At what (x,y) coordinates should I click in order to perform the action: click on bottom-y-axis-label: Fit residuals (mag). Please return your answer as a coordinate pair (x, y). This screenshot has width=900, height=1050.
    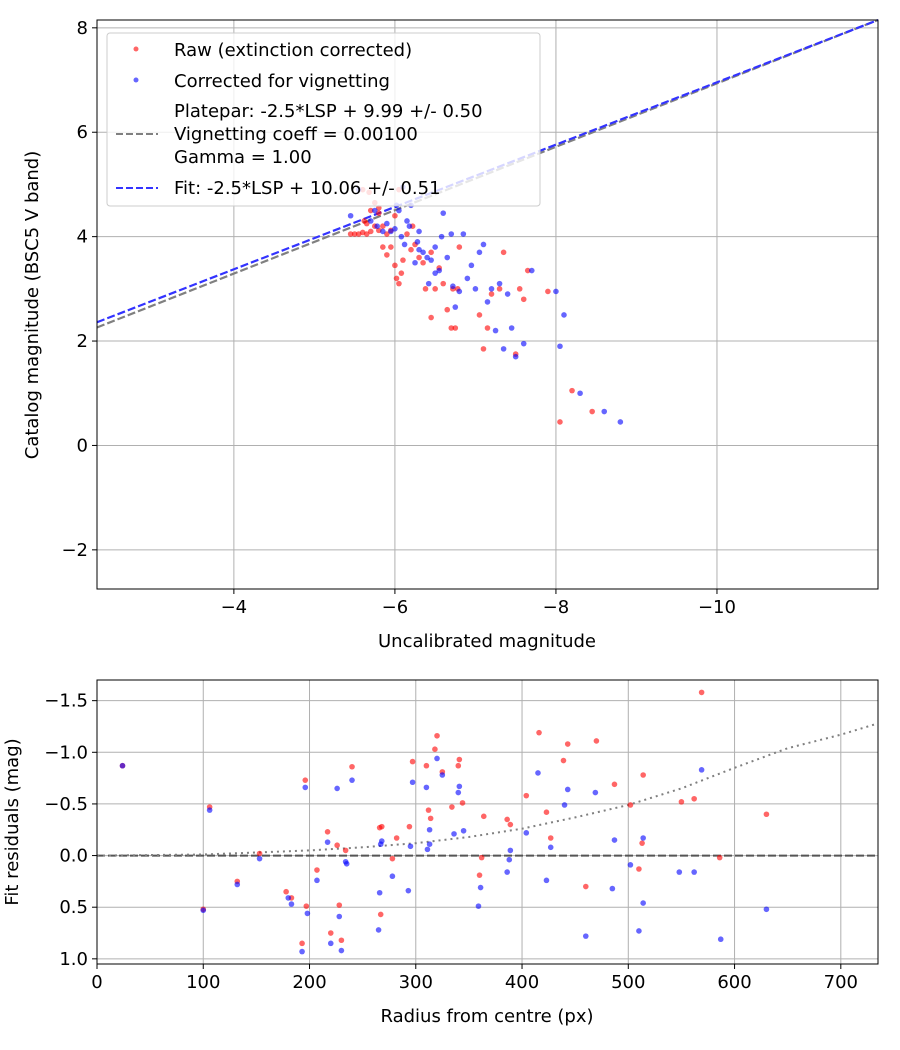
    Looking at the image, I should click on (12, 821).